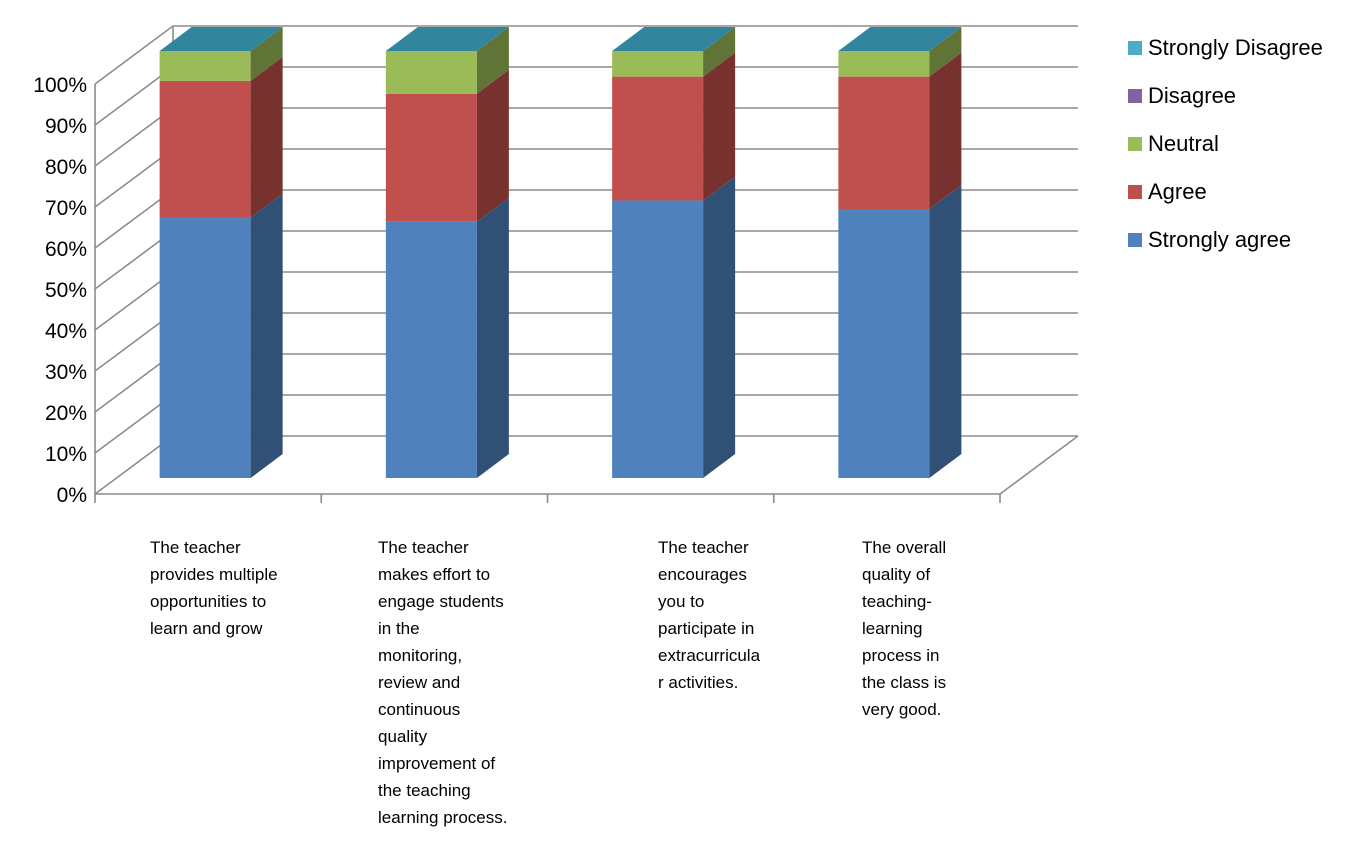  Describe the element at coordinates (206, 628) in the screenshot. I see `category-label-line: learn and grow` at that location.